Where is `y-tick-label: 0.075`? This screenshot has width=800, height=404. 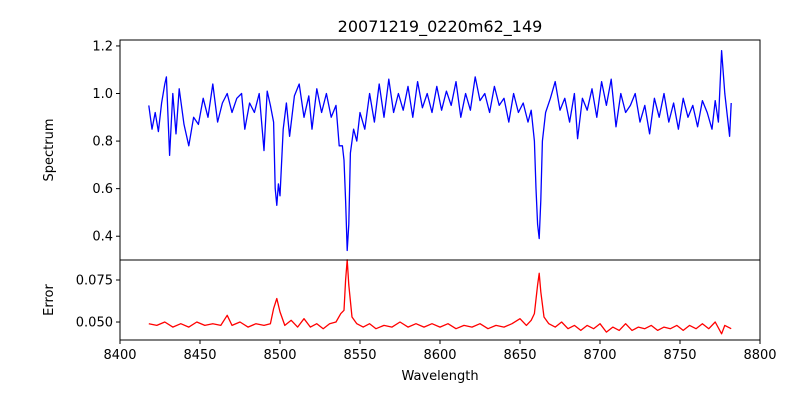
y-tick-label: 0.075 is located at coordinates (94, 281).